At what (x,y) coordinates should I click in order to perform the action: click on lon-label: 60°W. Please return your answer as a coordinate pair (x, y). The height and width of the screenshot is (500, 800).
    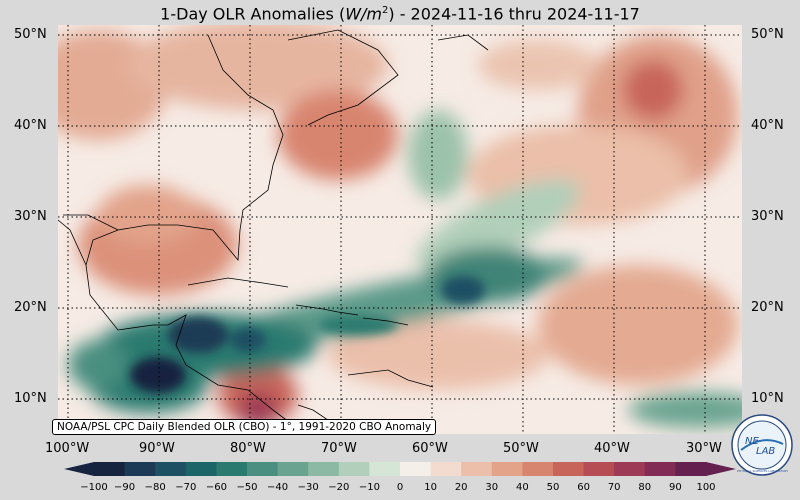
    Looking at the image, I should click on (430, 448).